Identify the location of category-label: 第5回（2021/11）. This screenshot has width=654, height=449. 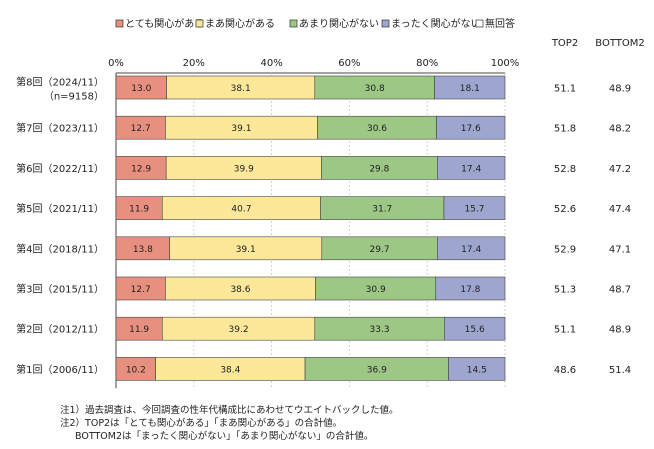
(60, 208).